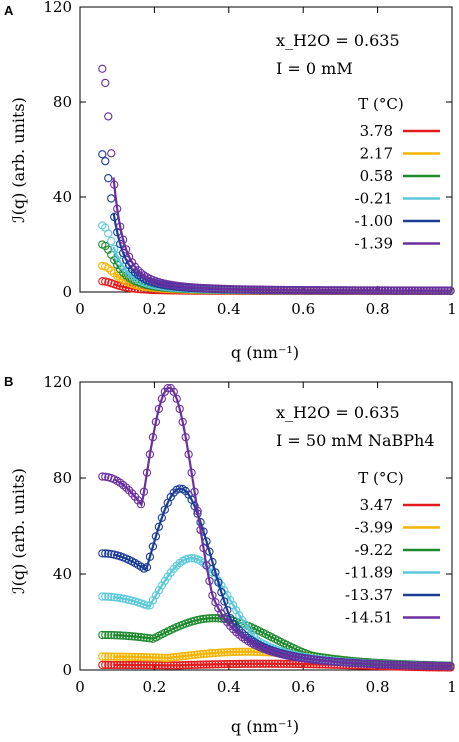 The height and width of the screenshot is (742, 459). I want to click on legend-a: 3.78 2.17 0.58 -0.21 -1.00 -1.39, so click(397, 187).